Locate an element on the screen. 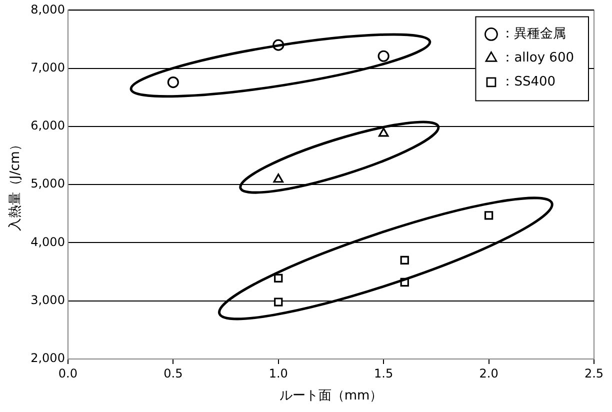  y-tick-label: 6,000 is located at coordinates (47, 125).